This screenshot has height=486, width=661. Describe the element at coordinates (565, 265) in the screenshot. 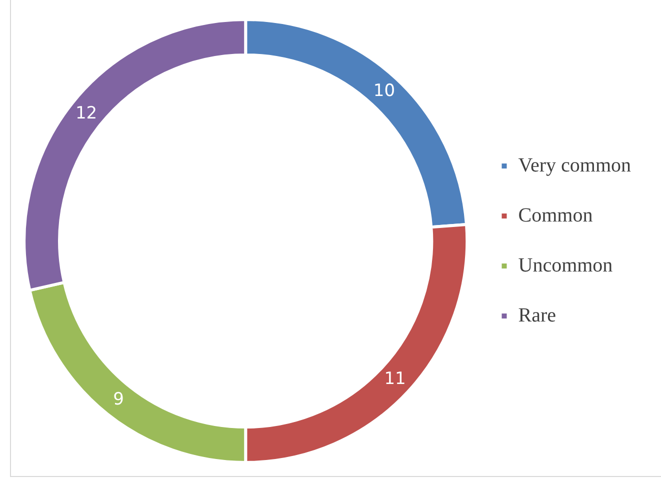

I see `legend-label: Uncommon` at that location.